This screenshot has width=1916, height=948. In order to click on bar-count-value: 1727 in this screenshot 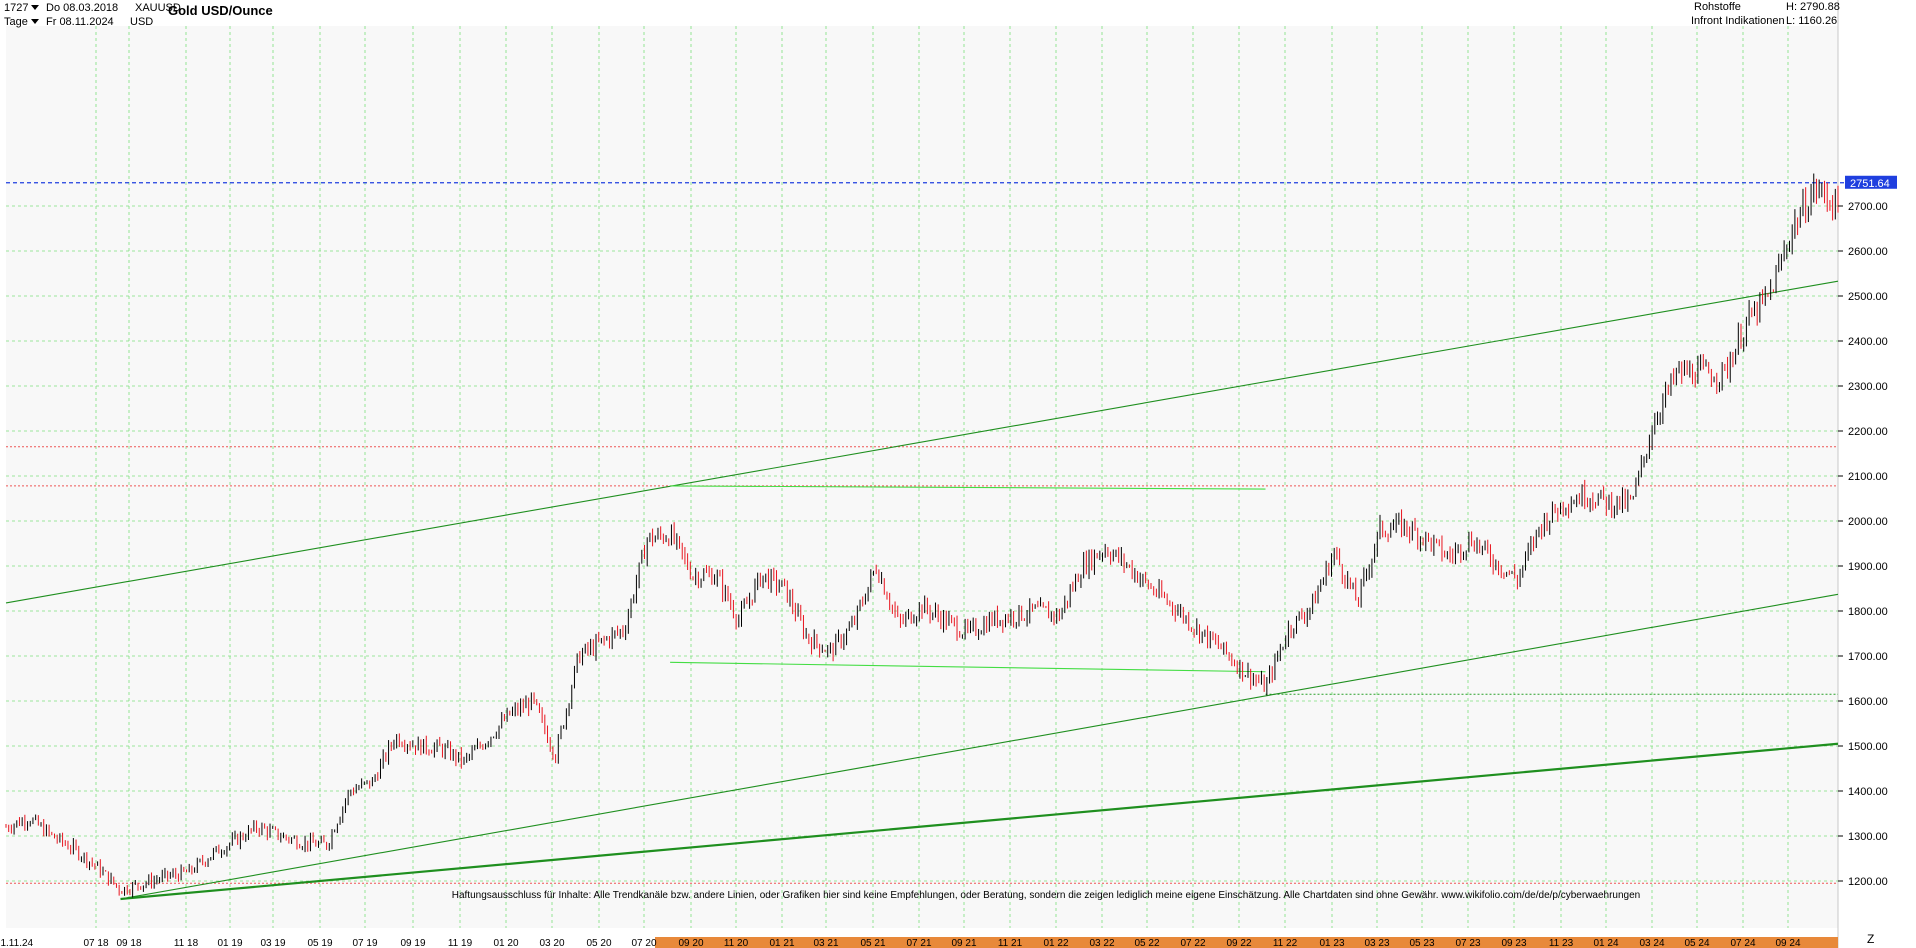, I will do `click(16, 8)`.